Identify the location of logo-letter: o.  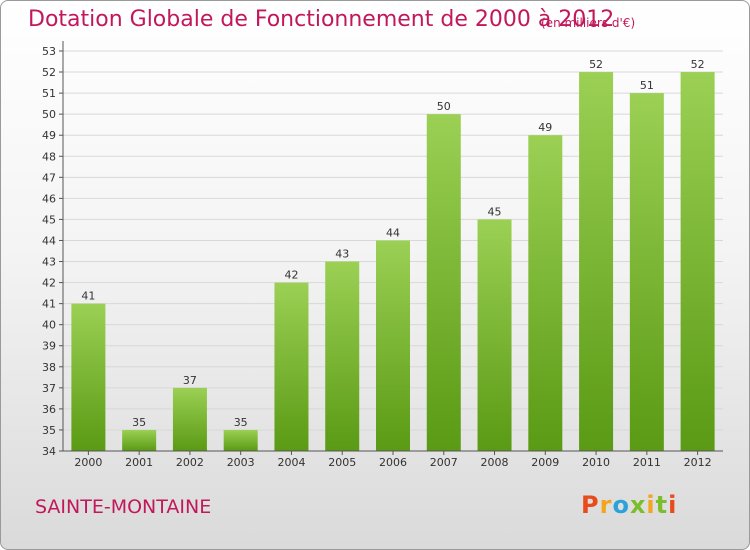
(621, 505).